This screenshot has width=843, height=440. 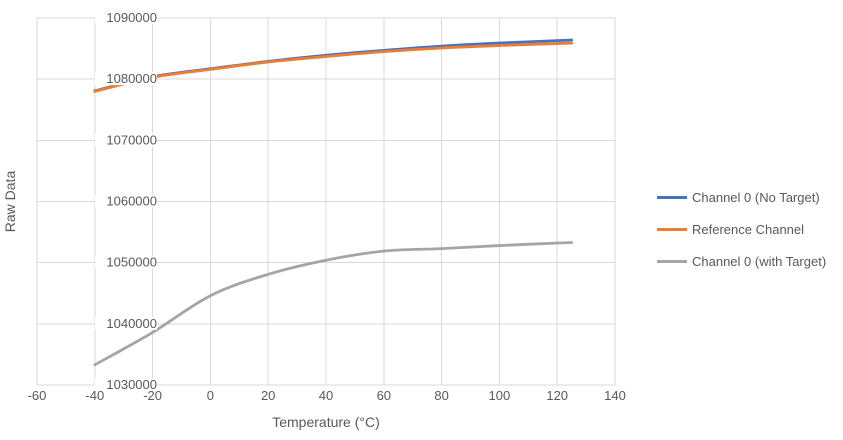 What do you see at coordinates (131, 78) in the screenshot?
I see `y-tick-label: 1080000` at bounding box center [131, 78].